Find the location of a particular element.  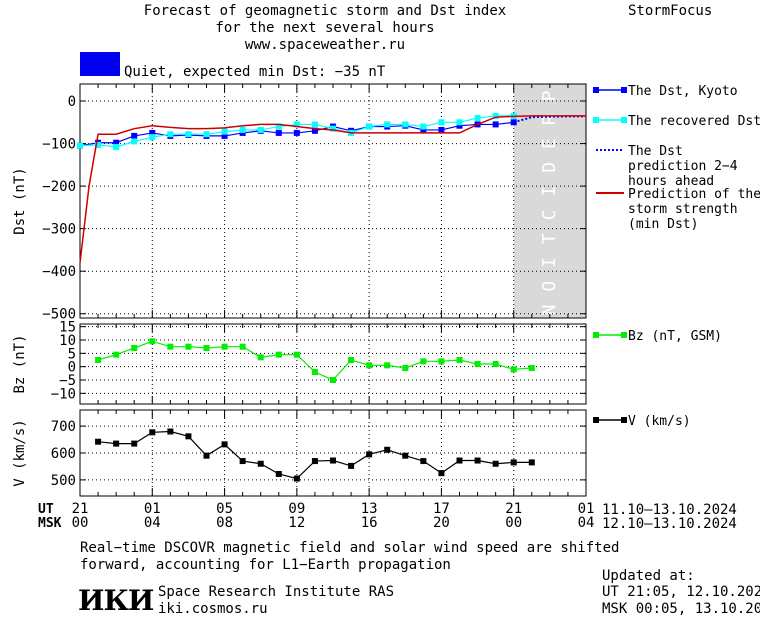

x-tick-label-msk: 00 is located at coordinates (80, 523).